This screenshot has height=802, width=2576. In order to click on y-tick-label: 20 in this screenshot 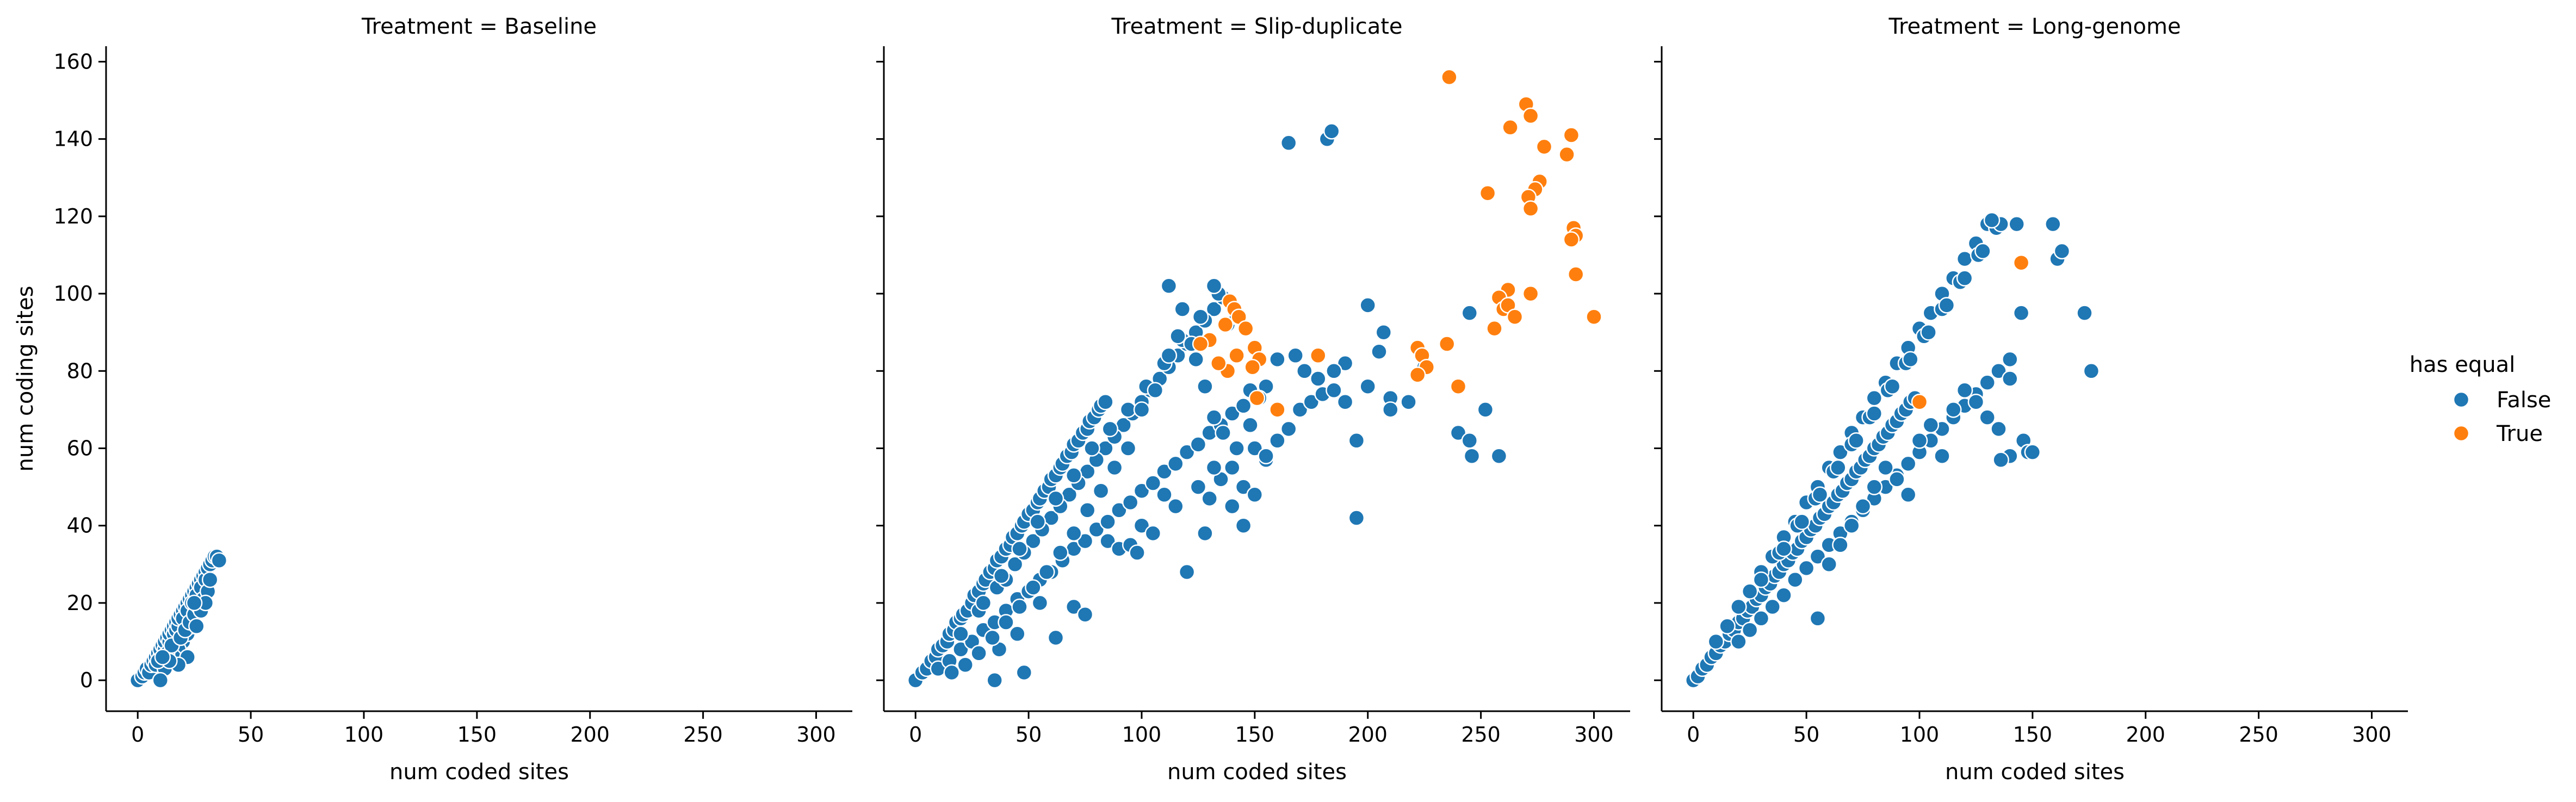, I will do `click(80, 603)`.